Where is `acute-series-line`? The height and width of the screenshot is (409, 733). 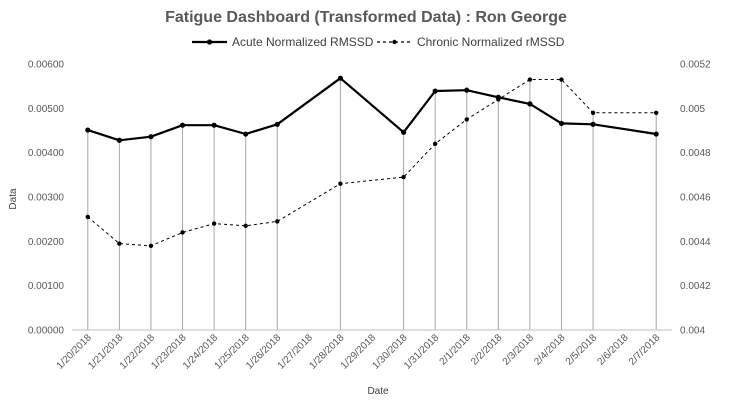
acute-series-line is located at coordinates (372, 109).